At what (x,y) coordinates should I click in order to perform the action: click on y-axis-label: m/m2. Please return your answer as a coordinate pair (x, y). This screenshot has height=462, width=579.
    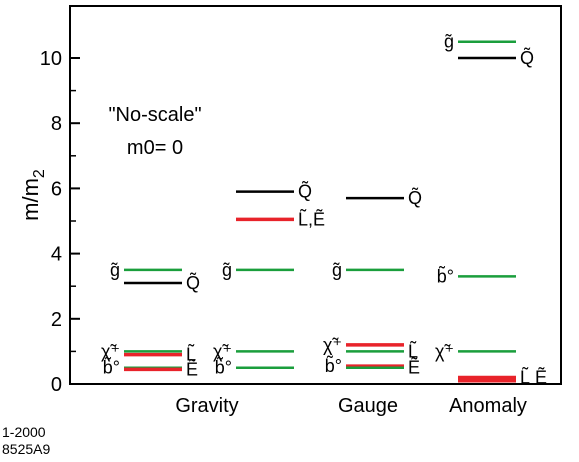
    Looking at the image, I should click on (33, 195).